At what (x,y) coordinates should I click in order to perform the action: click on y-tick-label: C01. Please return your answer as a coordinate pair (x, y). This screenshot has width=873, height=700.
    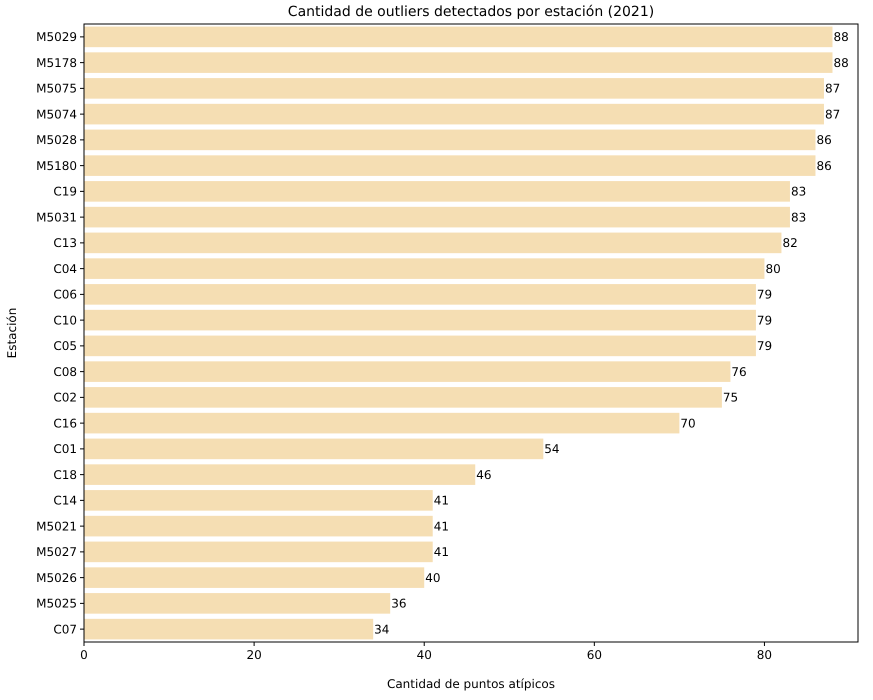
    Looking at the image, I should click on (65, 449).